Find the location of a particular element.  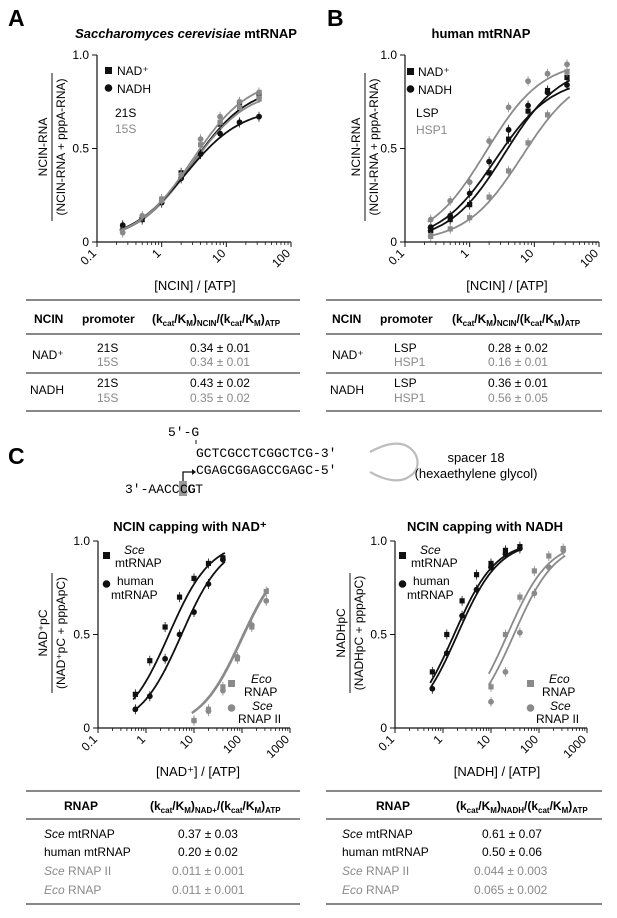

panel-c-left-plot: 0 0.5 1.0 0.1 1 10 100 1000 is located at coordinates (182, 647).